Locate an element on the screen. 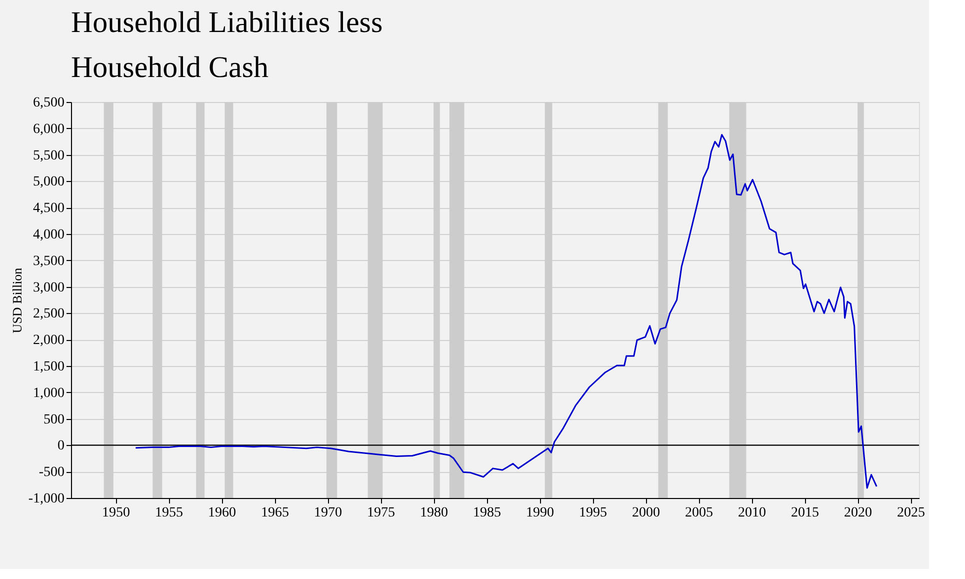 This screenshot has width=965, height=579. x-tick-label: 1970 is located at coordinates (328, 513).